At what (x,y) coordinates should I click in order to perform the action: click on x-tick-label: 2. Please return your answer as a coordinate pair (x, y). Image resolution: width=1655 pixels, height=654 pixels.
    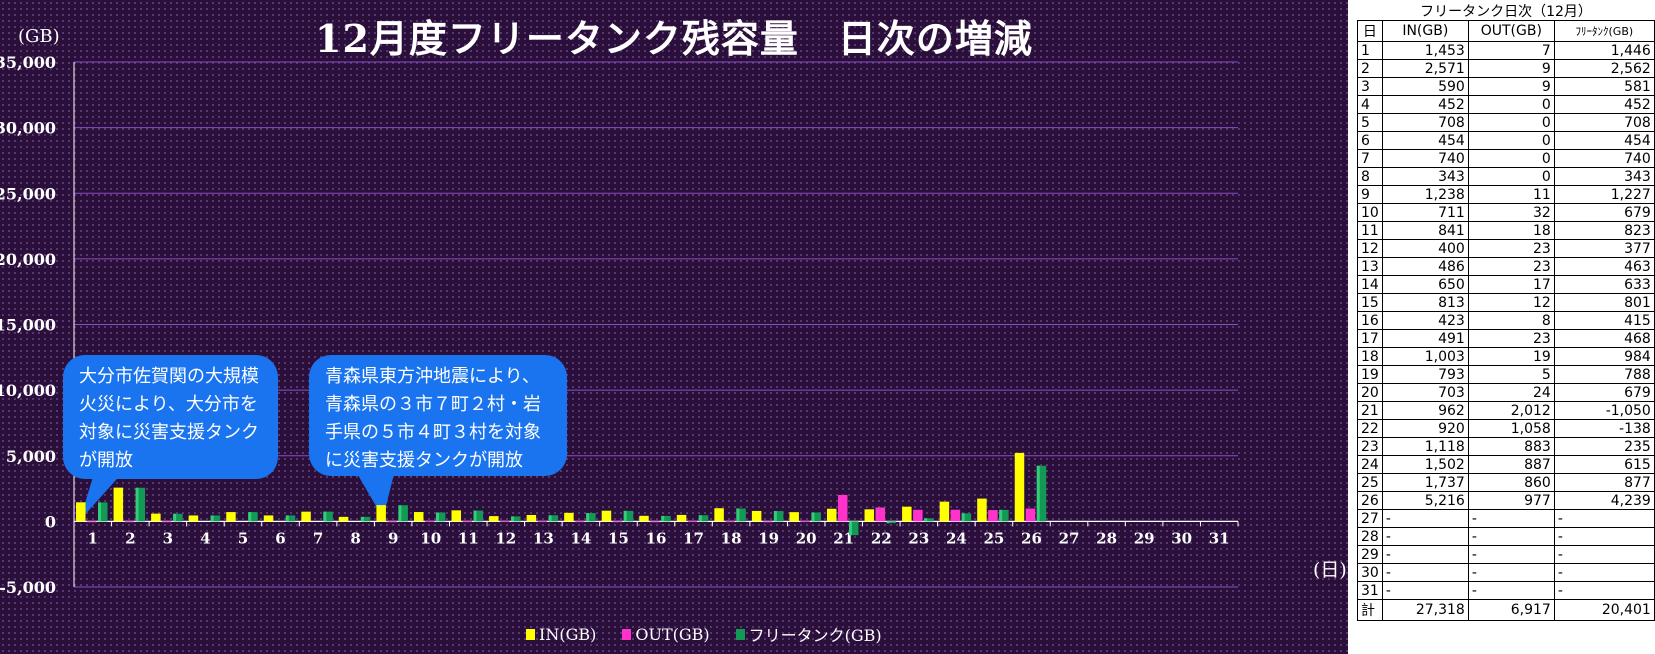
    Looking at the image, I should click on (130, 538).